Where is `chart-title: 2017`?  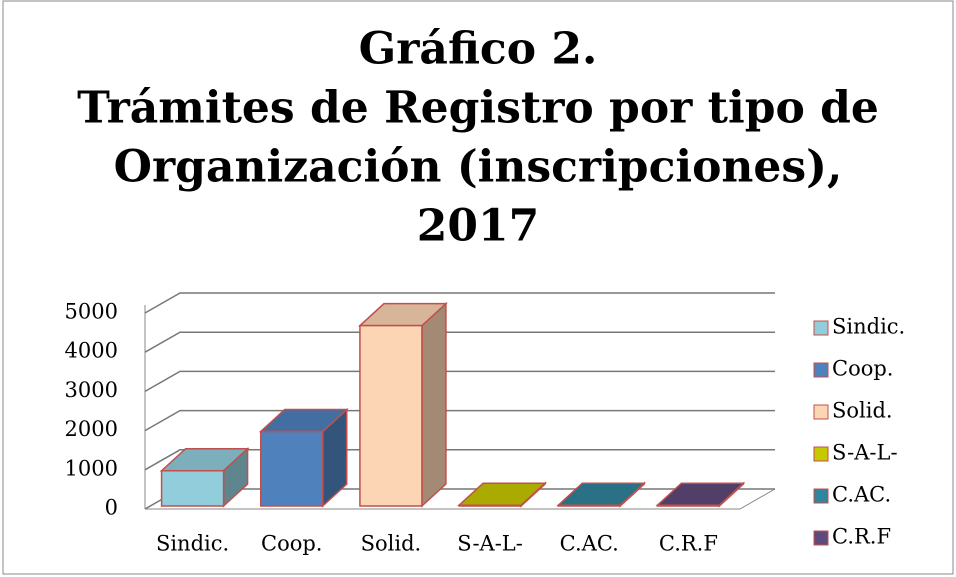
chart-title: 2017 is located at coordinates (478, 226).